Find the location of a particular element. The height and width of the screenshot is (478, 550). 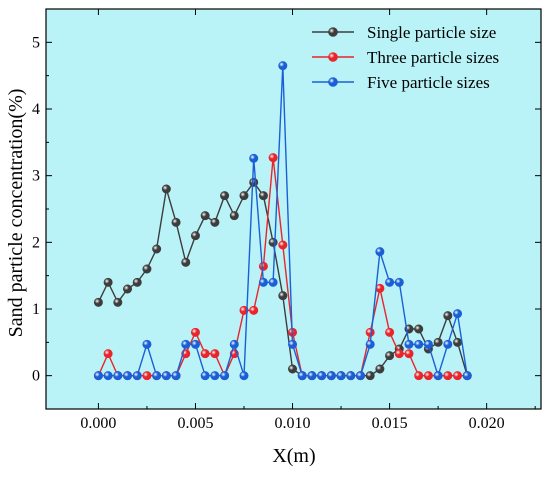

x-axis-label: X(m) is located at coordinates (293, 456).